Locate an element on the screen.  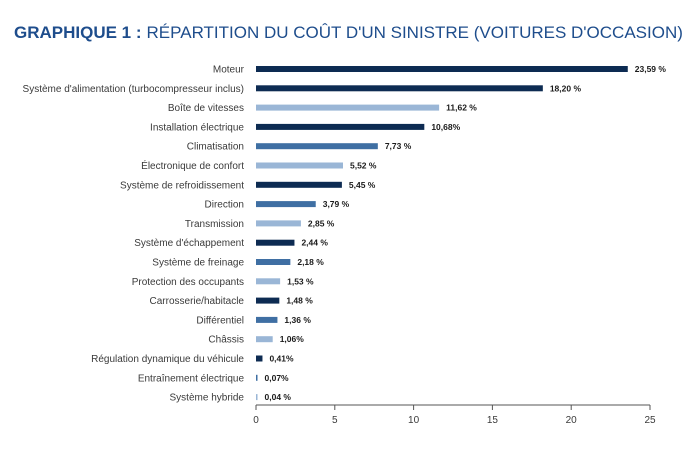
value-label-1: 18,20 % is located at coordinates (566, 88).